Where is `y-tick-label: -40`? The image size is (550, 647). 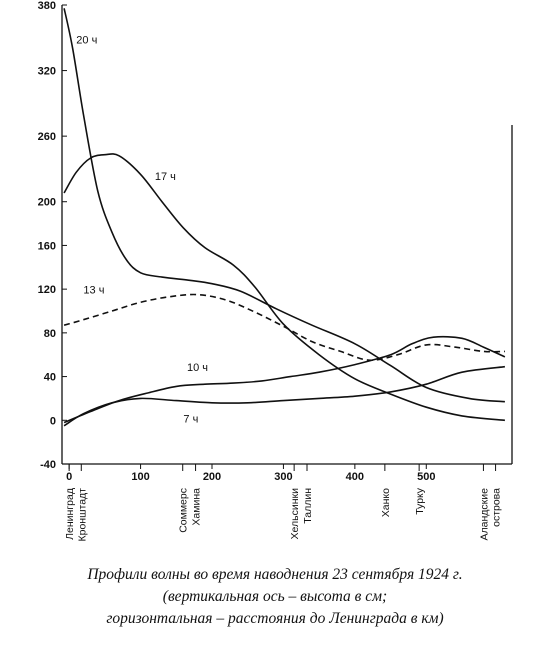 y-tick-label: -40 is located at coordinates (48, 465).